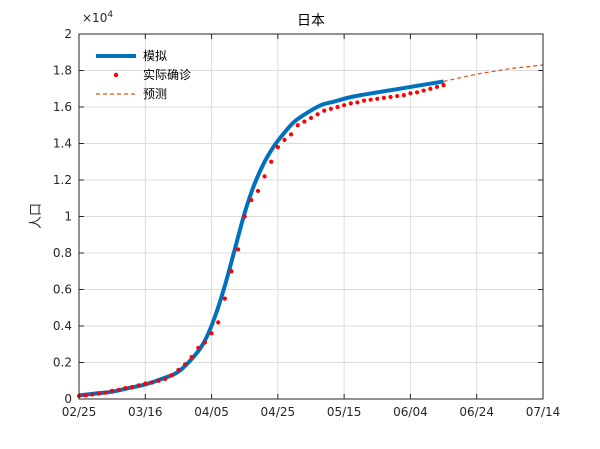 The image size is (600, 449). I want to click on x-tick-label: 04/25, so click(278, 412).